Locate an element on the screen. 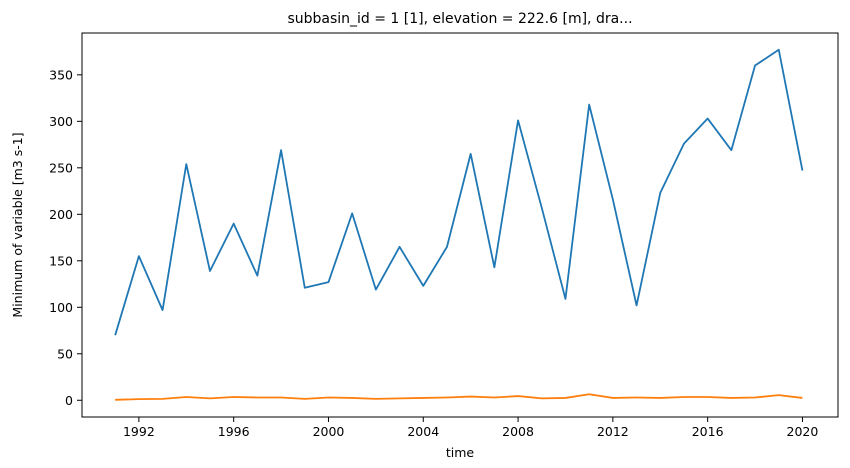  y-tick-label: 200 is located at coordinates (61, 214).